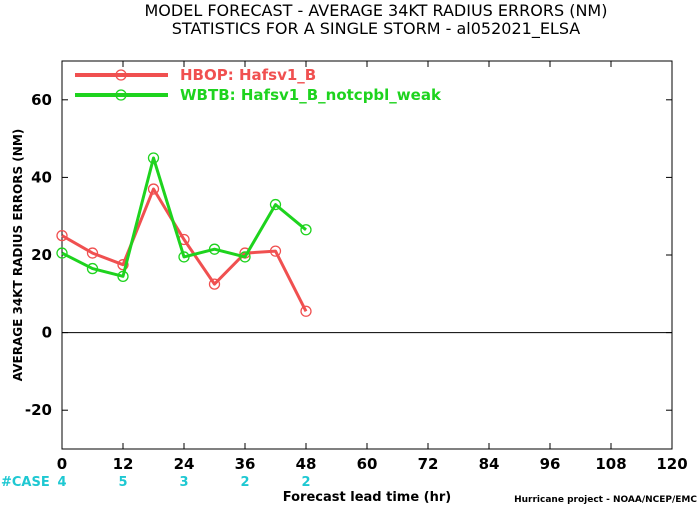  I want to click on y-tick-label: 20, so click(41, 255).